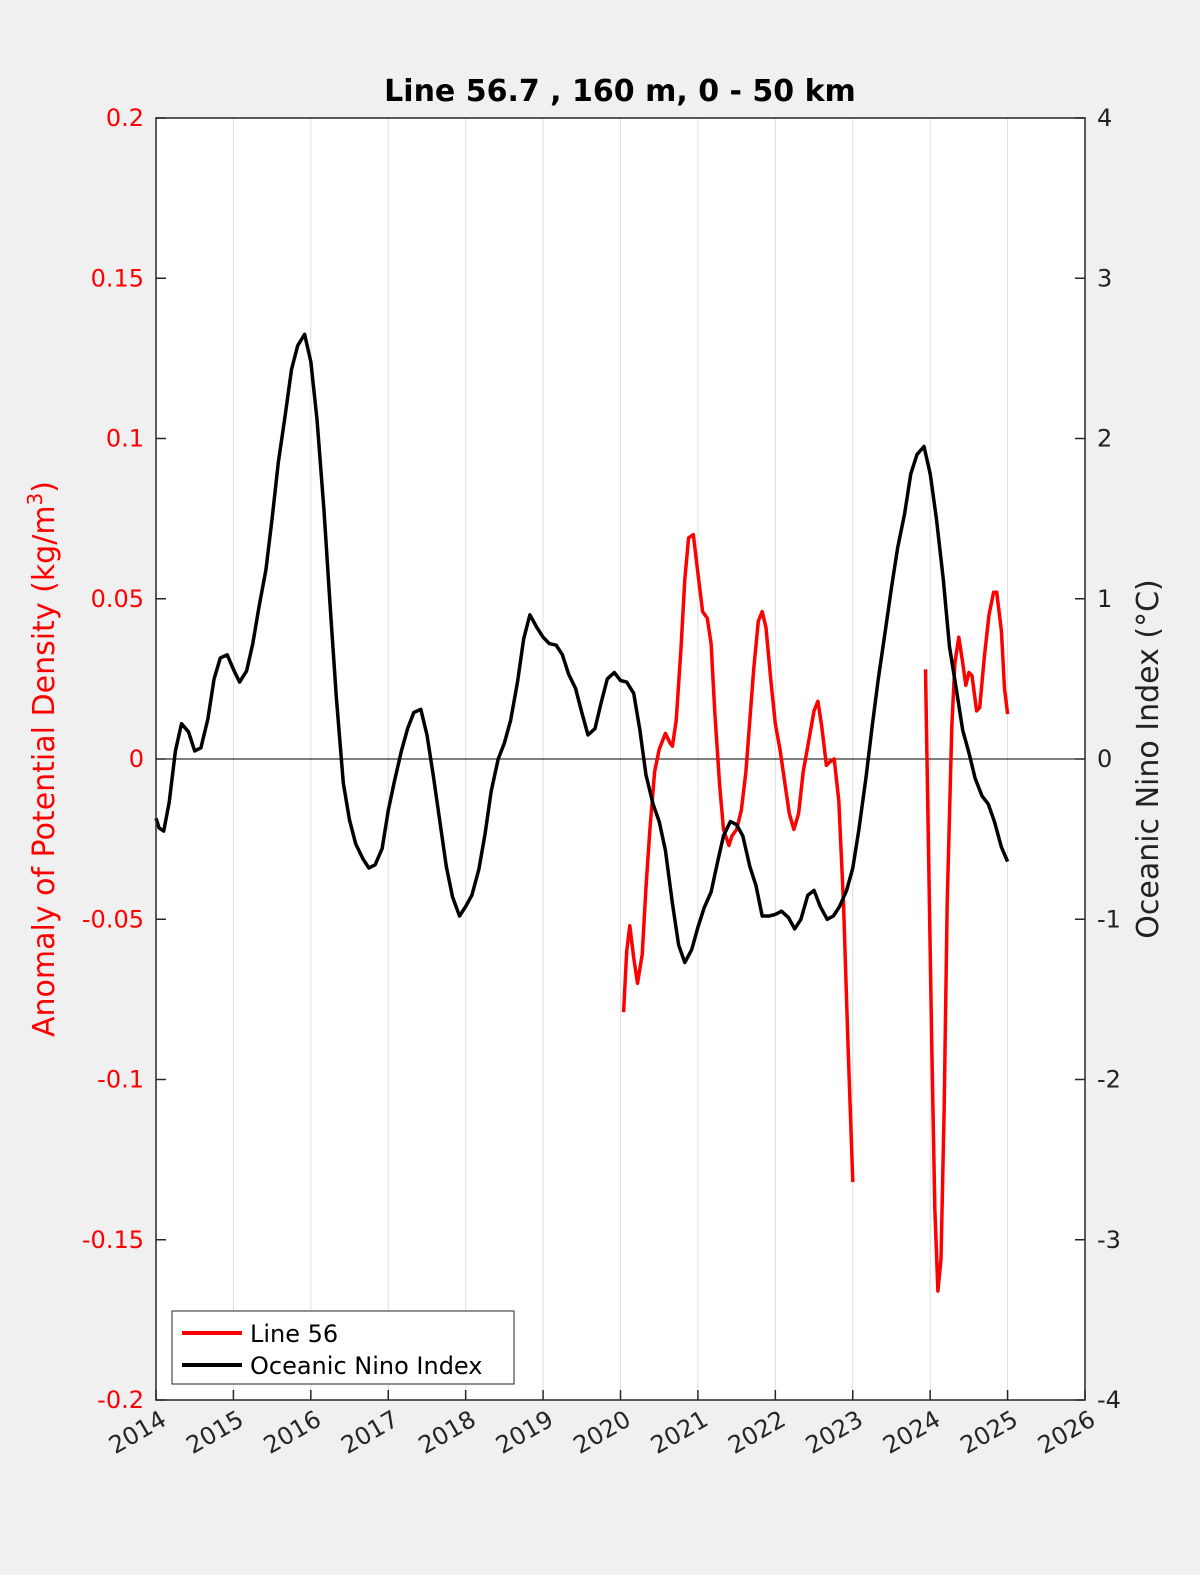 The image size is (1200, 1575). Describe the element at coordinates (679, 1432) in the screenshot. I see `x-tick-label: 2021` at that location.